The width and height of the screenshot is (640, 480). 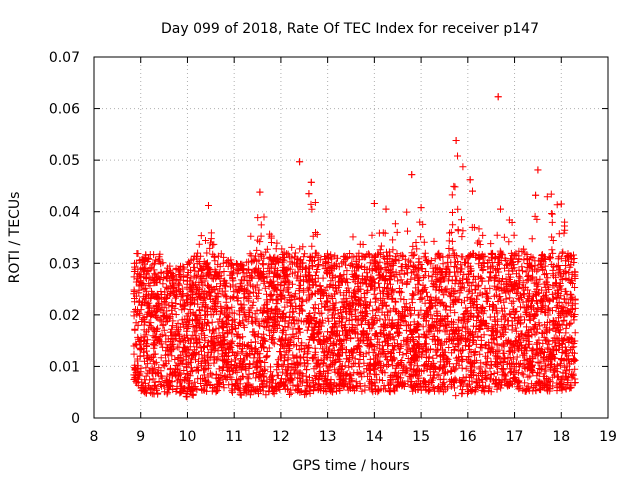 I want to click on y-tick-label: 0.05, so click(x=64, y=161).